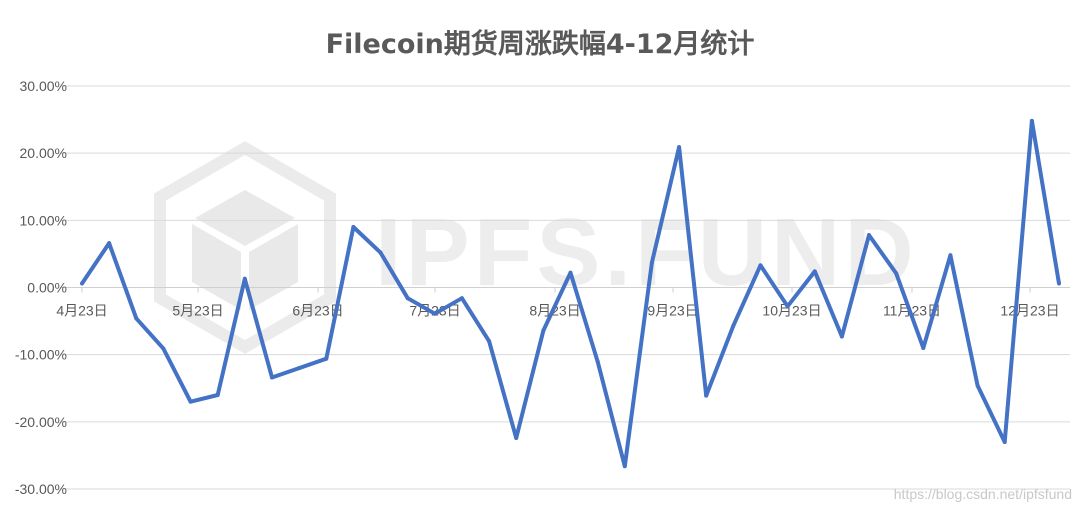 This screenshot has height=508, width=1080. I want to click on chart-title: Filecoin期货周涨跌幅4-12月统计, so click(540, 44).